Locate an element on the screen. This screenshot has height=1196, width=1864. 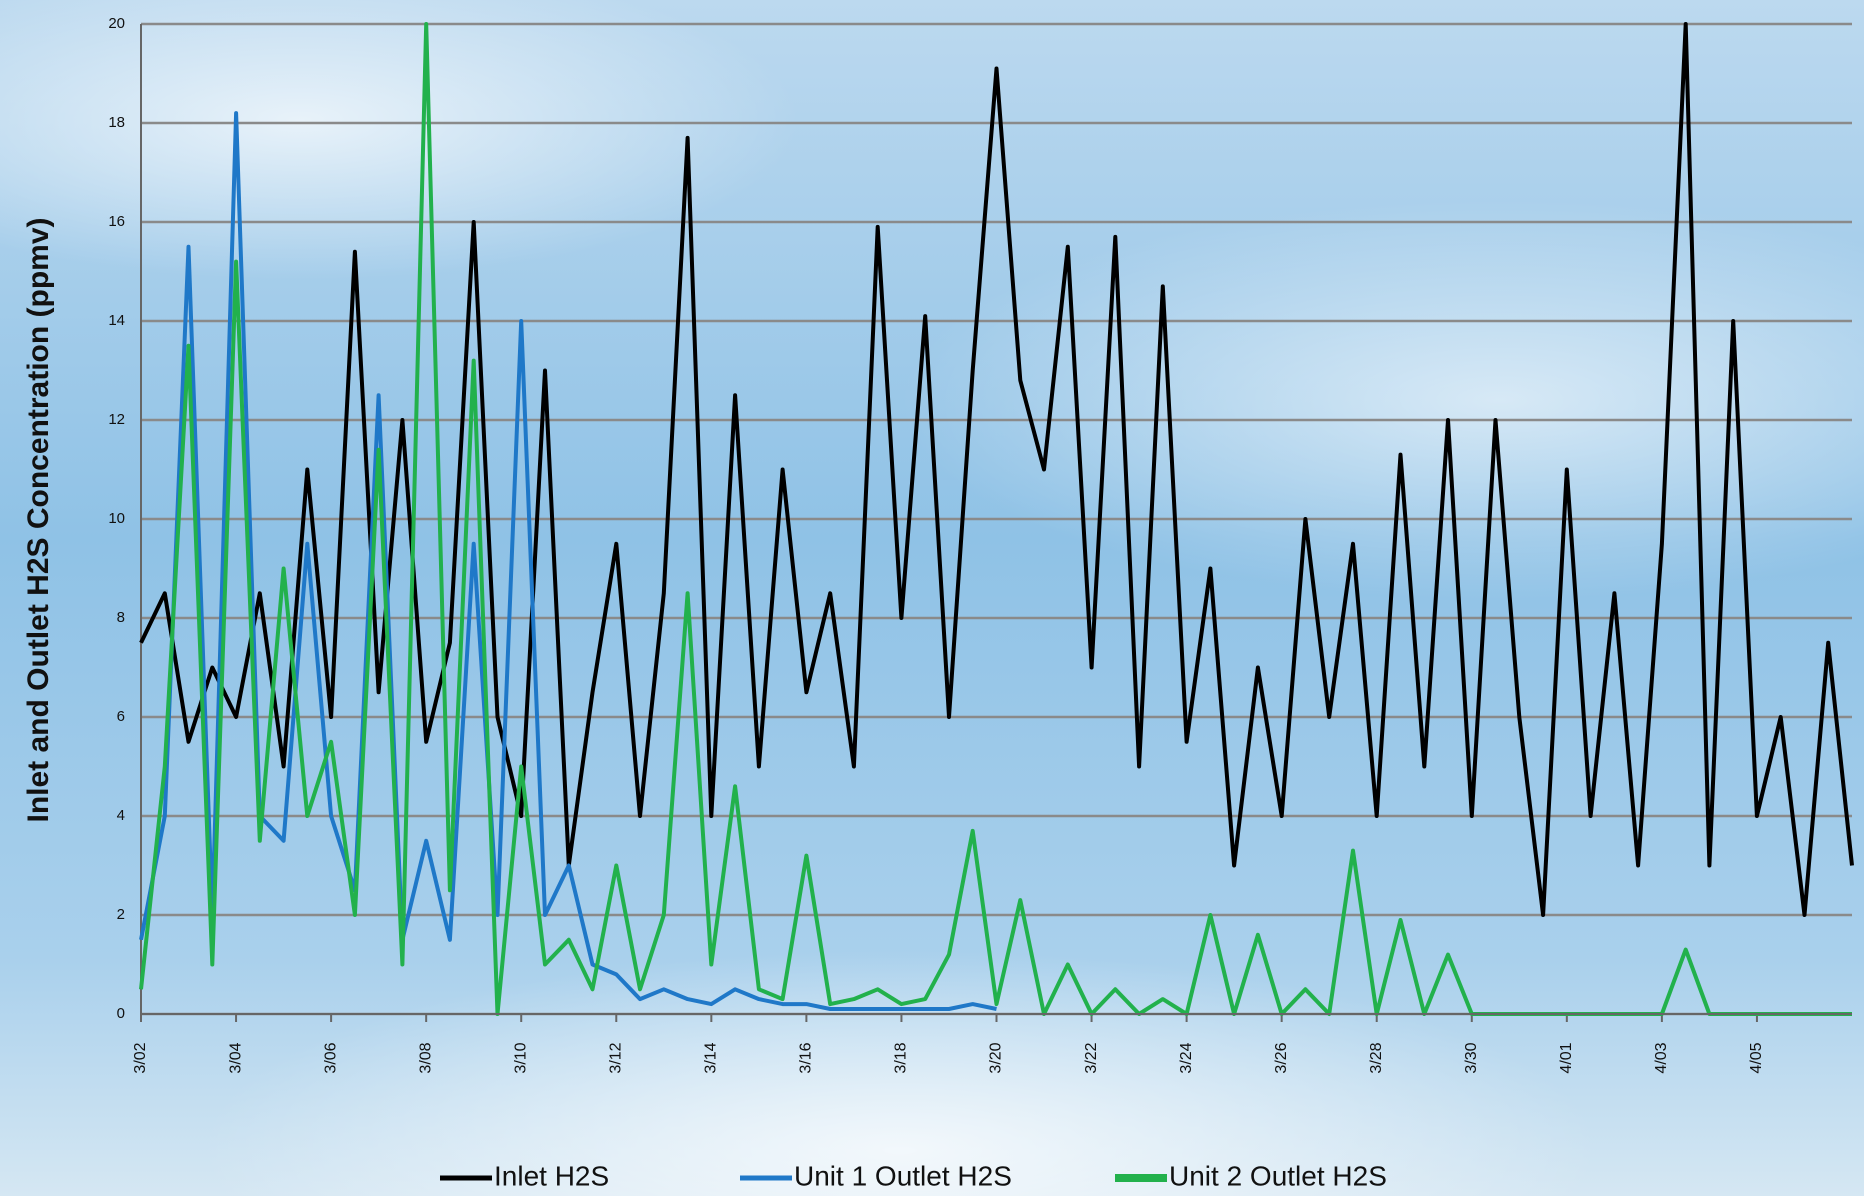
x-tick-label: 3/22 is located at coordinates (1091, 1057).